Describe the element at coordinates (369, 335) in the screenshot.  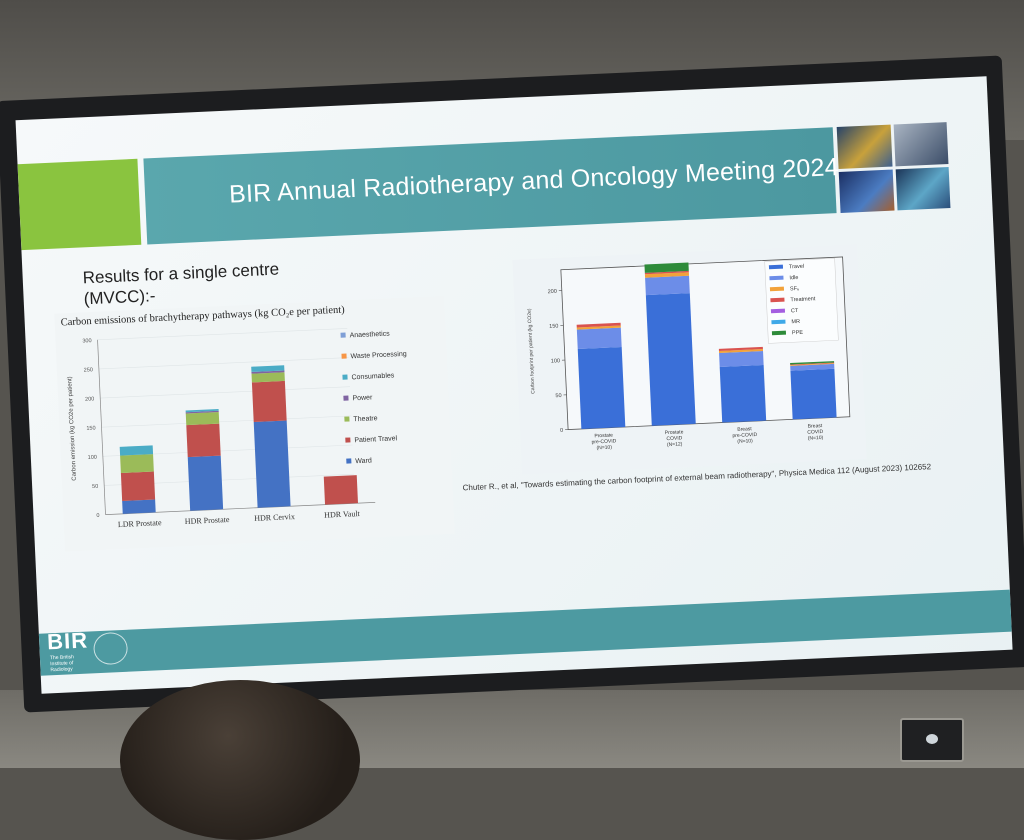
I see `chart1-legend-label-0: Anaesthetics` at that location.